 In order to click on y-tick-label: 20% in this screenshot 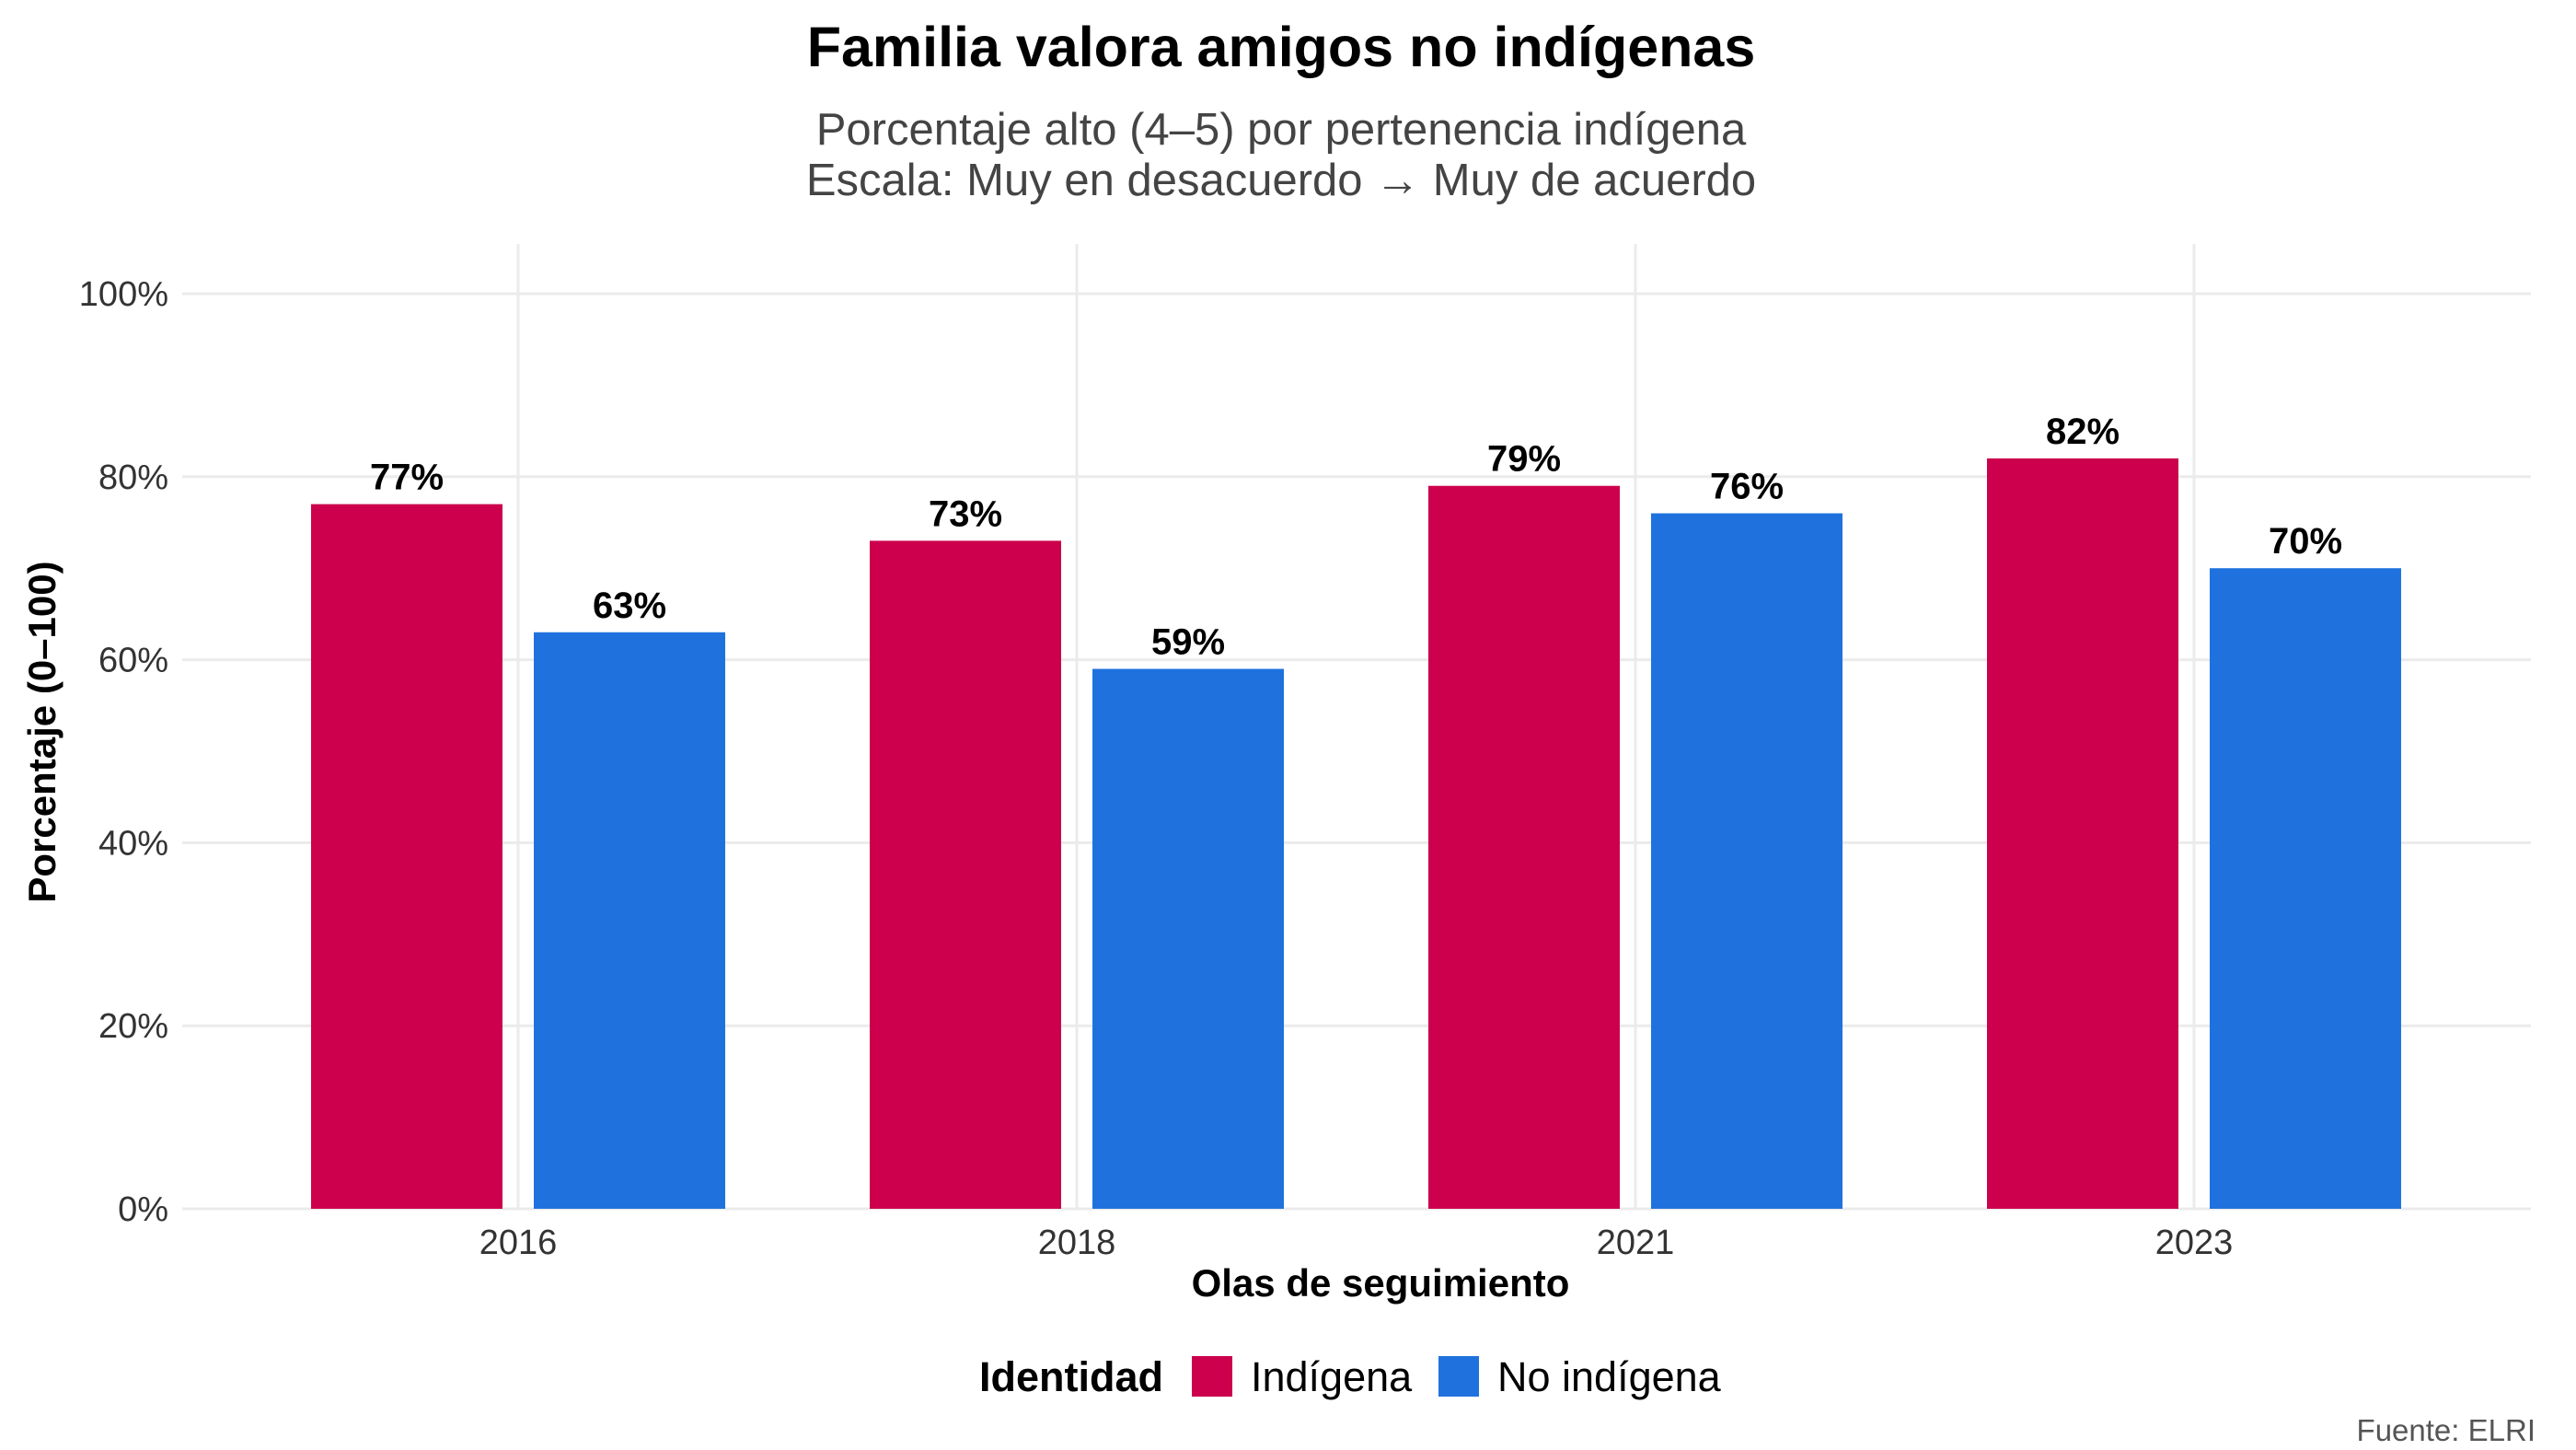, I will do `click(133, 1026)`.